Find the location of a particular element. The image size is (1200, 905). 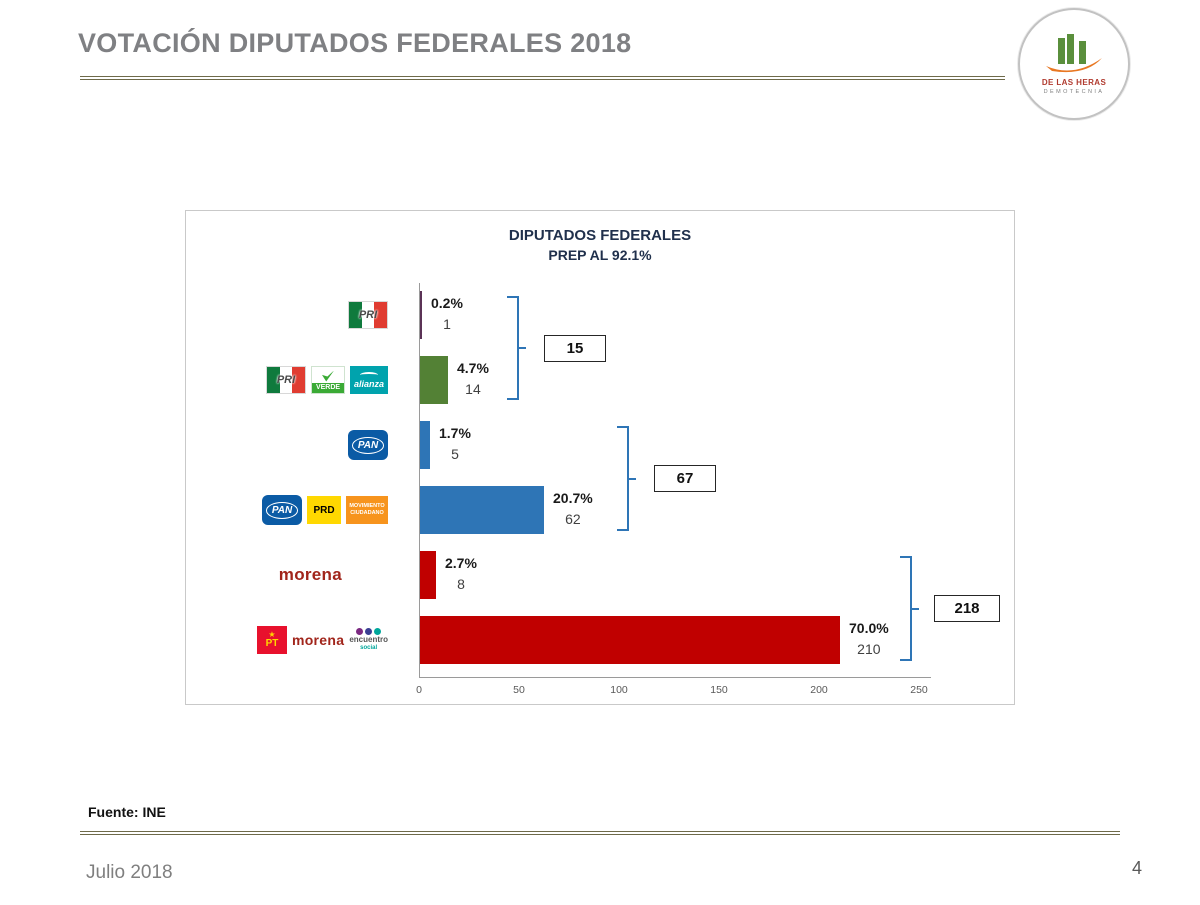

x-tick-200: 200 is located at coordinates (819, 690).